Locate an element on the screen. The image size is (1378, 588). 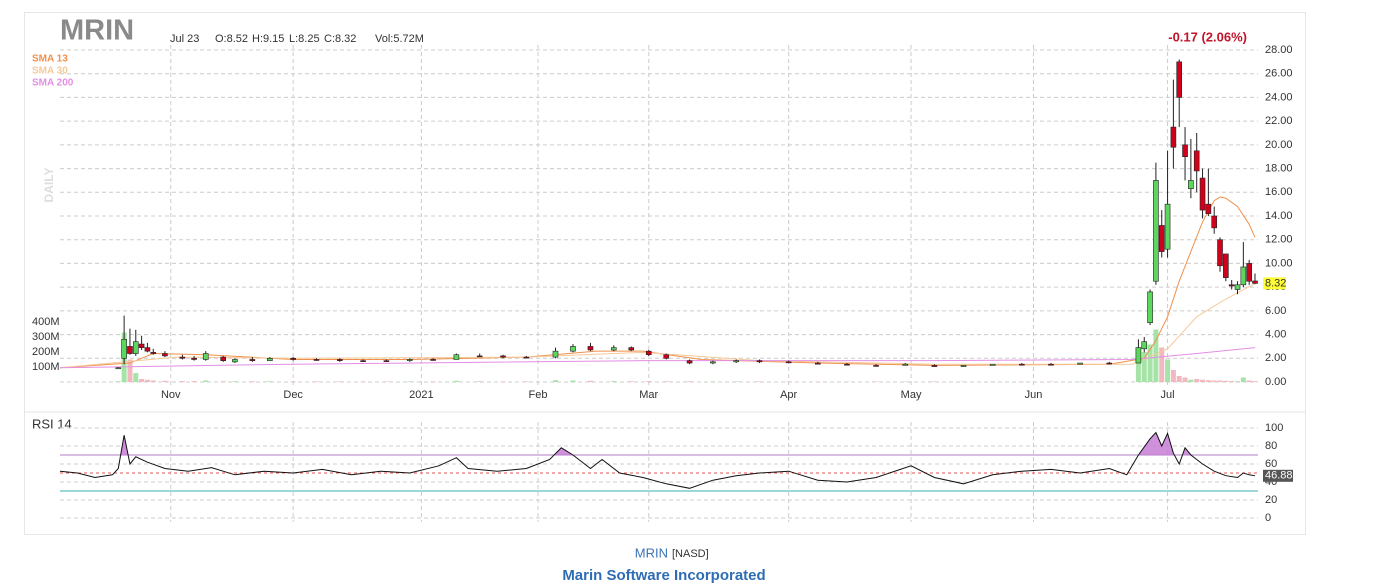
x-tick-label: Nov is located at coordinates (171, 395).